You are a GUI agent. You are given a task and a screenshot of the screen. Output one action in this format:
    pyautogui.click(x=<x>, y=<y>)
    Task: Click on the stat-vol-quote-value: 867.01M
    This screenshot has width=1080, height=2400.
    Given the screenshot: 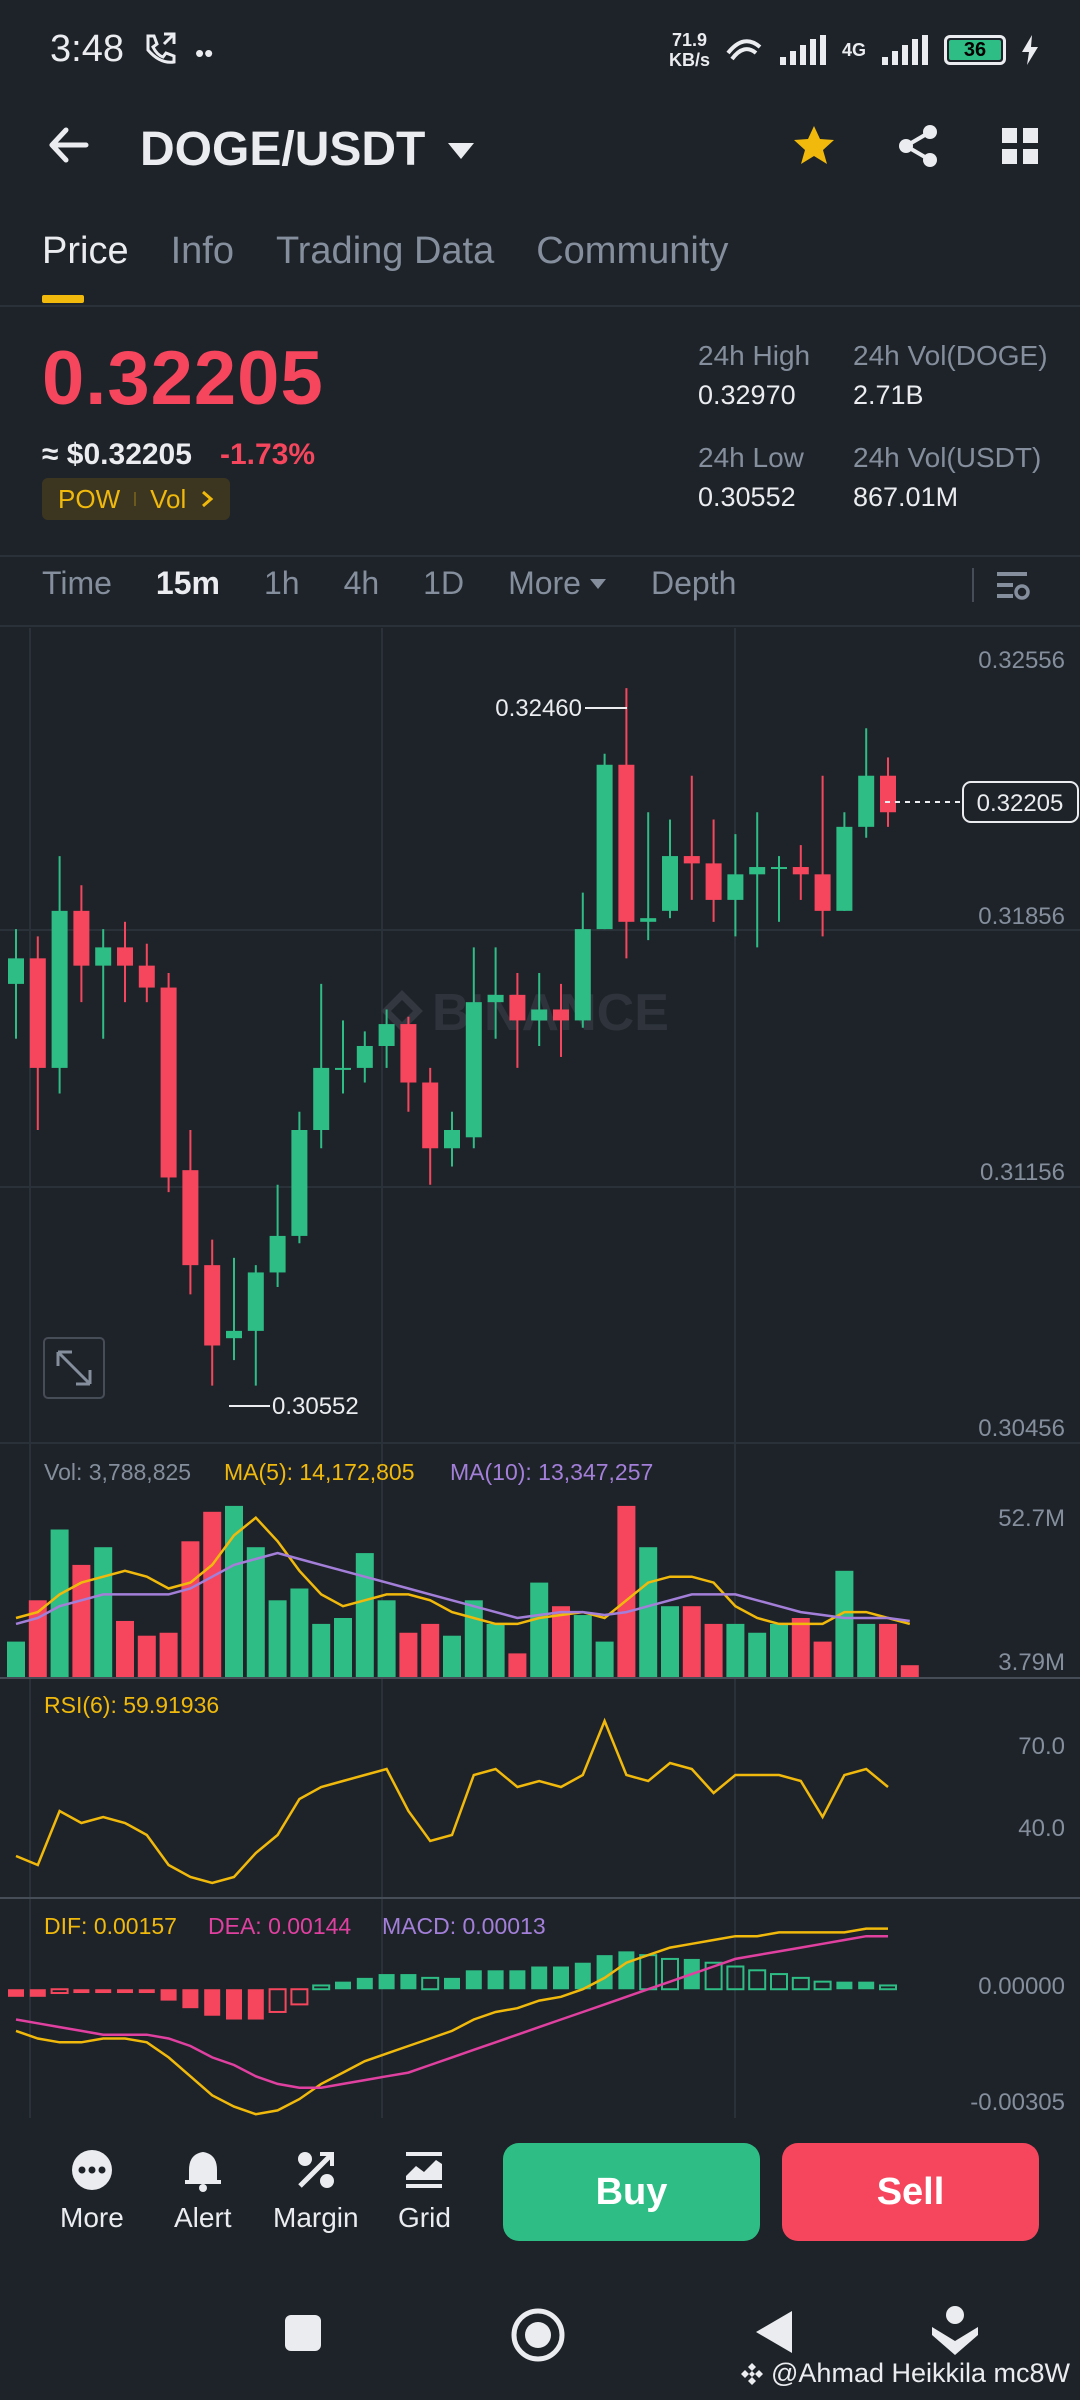 What is the action you would take?
    pyautogui.click(x=906, y=497)
    